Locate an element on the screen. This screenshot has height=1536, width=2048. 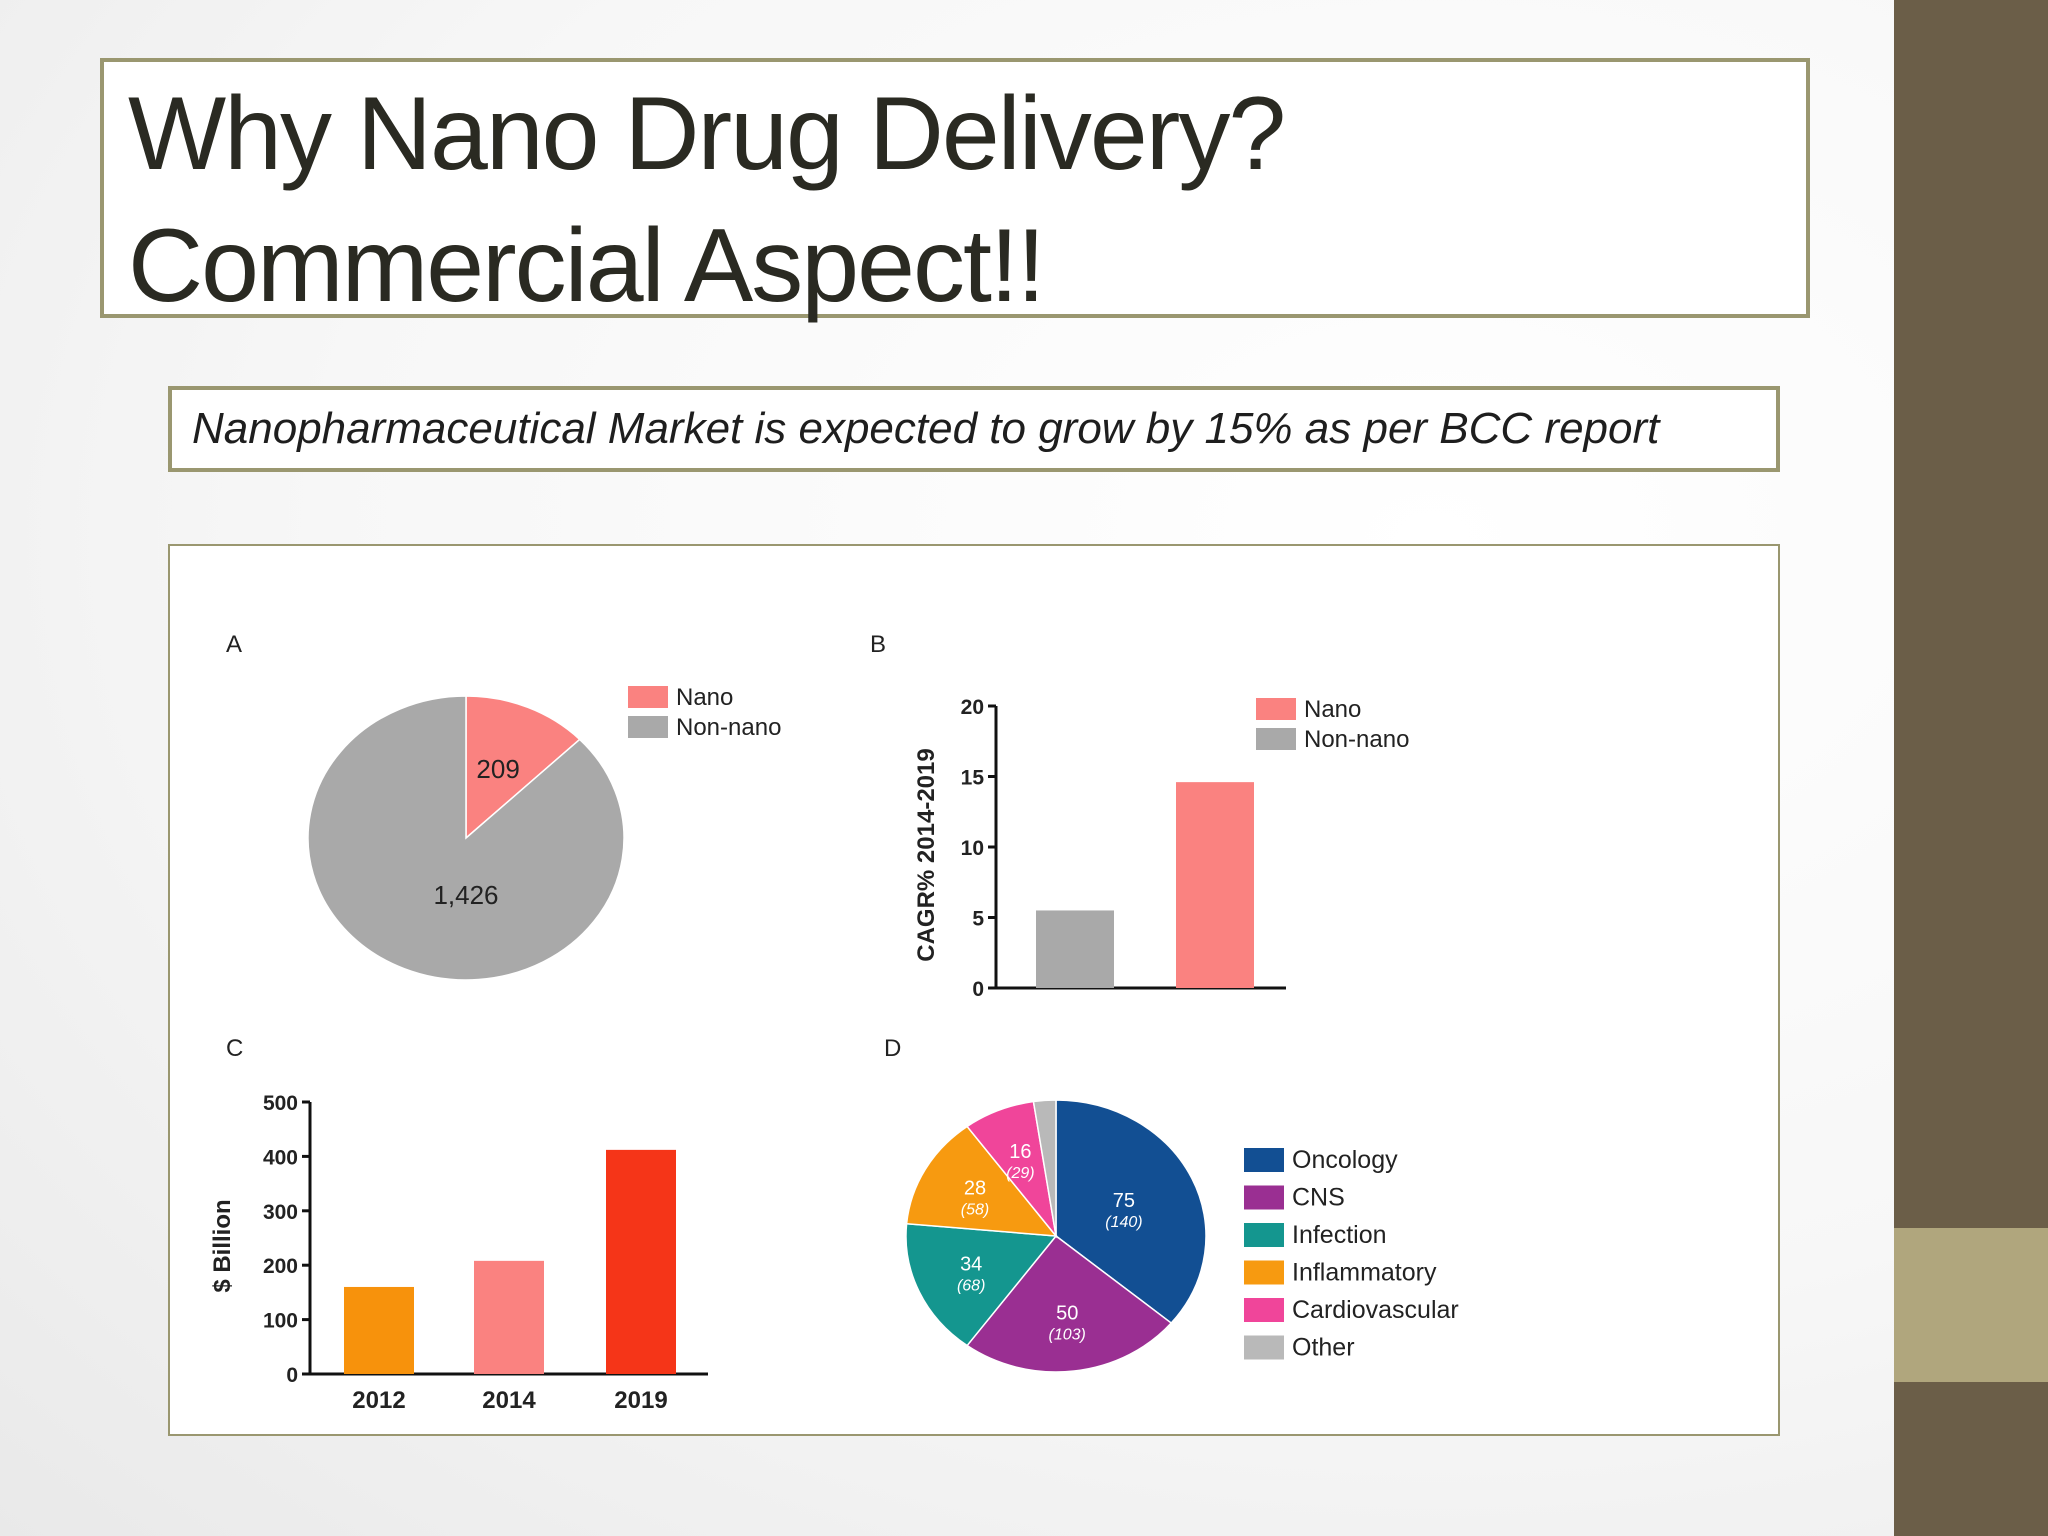
pie-d-value-infection: 34 is located at coordinates (971, 1265).